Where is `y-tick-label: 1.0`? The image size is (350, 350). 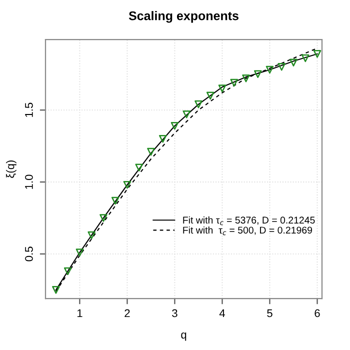
y-tick-label: 1.0 is located at coordinates (29, 181).